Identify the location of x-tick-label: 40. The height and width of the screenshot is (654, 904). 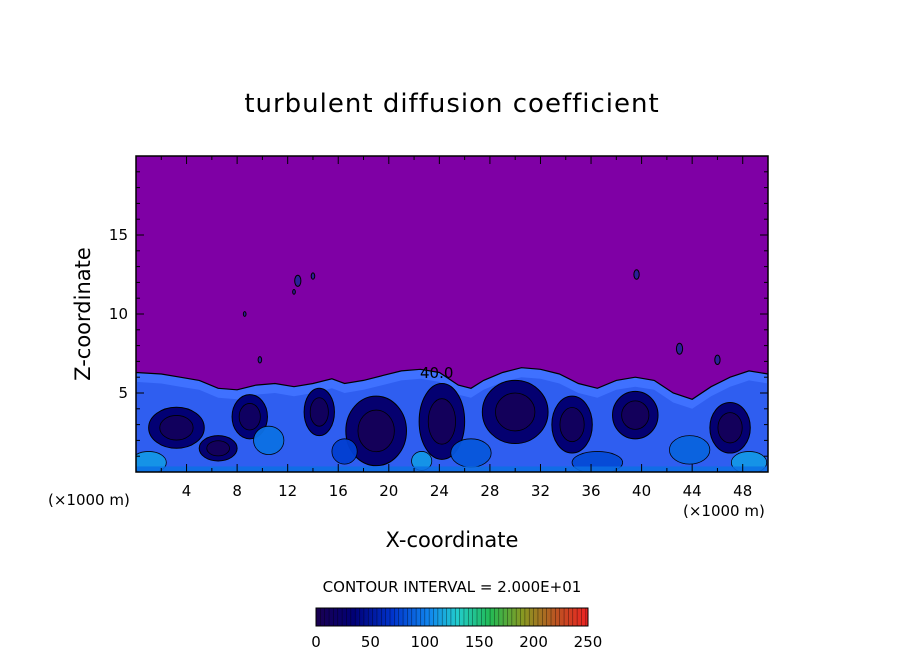
(641, 491).